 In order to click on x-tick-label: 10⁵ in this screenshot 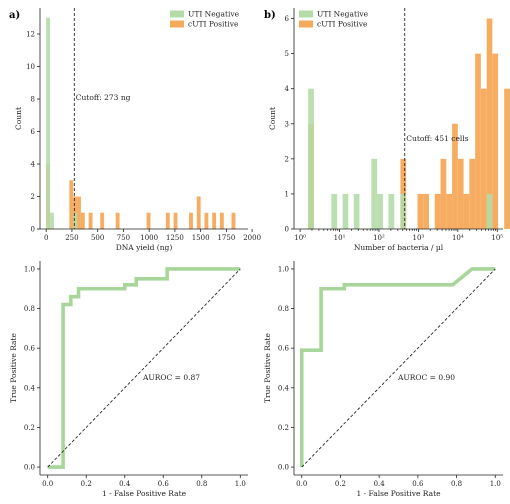, I will do `click(497, 238)`.